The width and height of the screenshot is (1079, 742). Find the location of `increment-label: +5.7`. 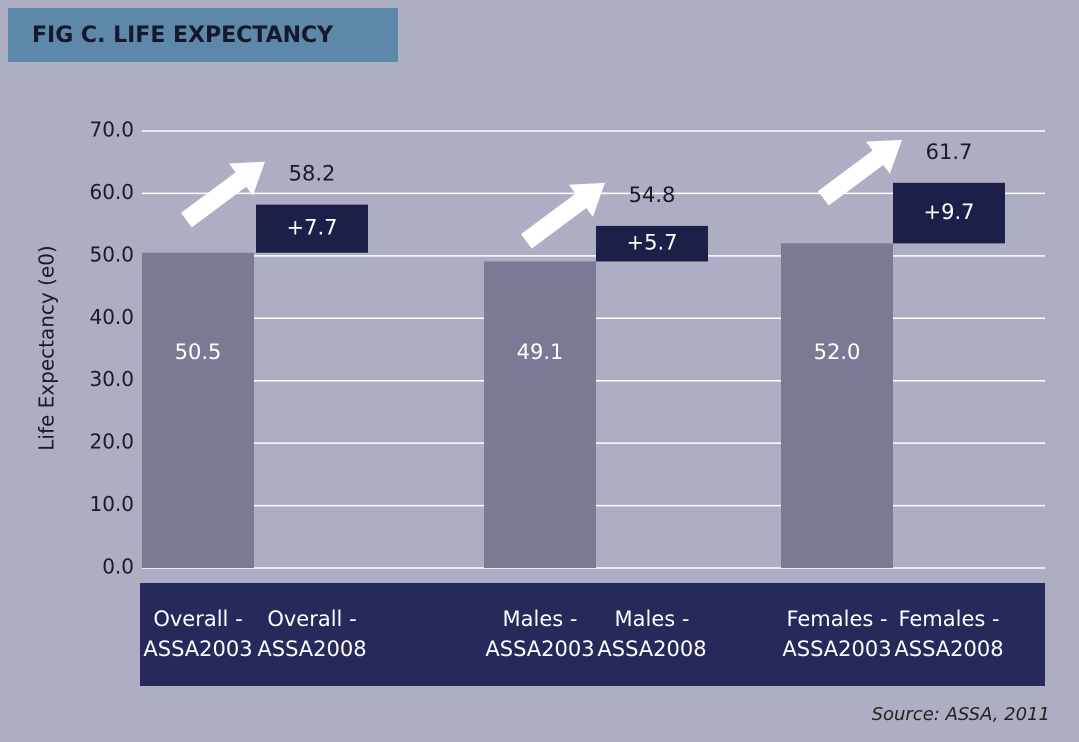

increment-label: +5.7 is located at coordinates (652, 243).